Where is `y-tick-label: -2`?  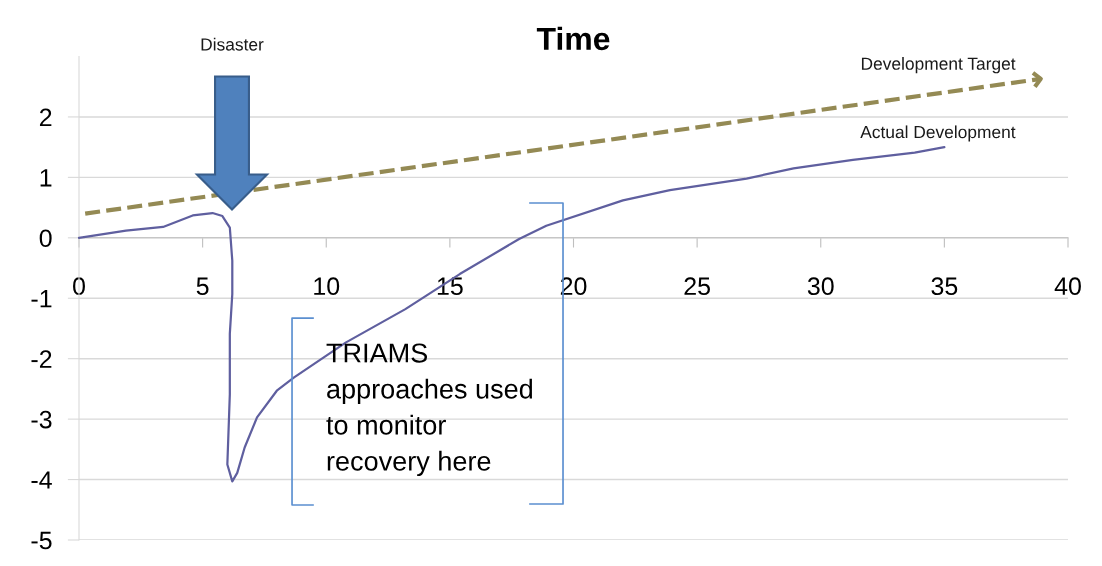
y-tick-label: -2 is located at coordinates (41, 359).